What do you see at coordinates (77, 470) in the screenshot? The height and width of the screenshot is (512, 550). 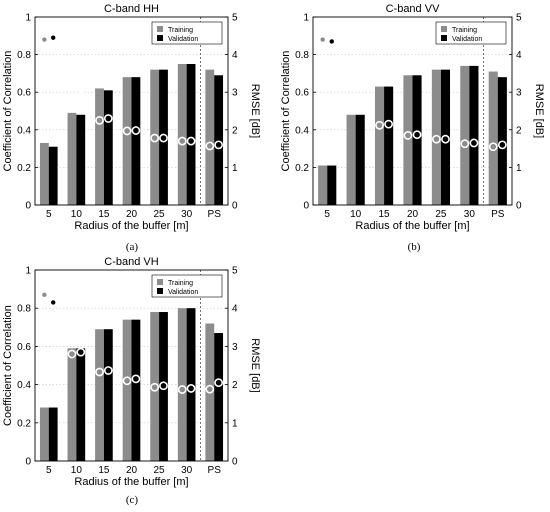 I see `x-tick-label: 10` at bounding box center [77, 470].